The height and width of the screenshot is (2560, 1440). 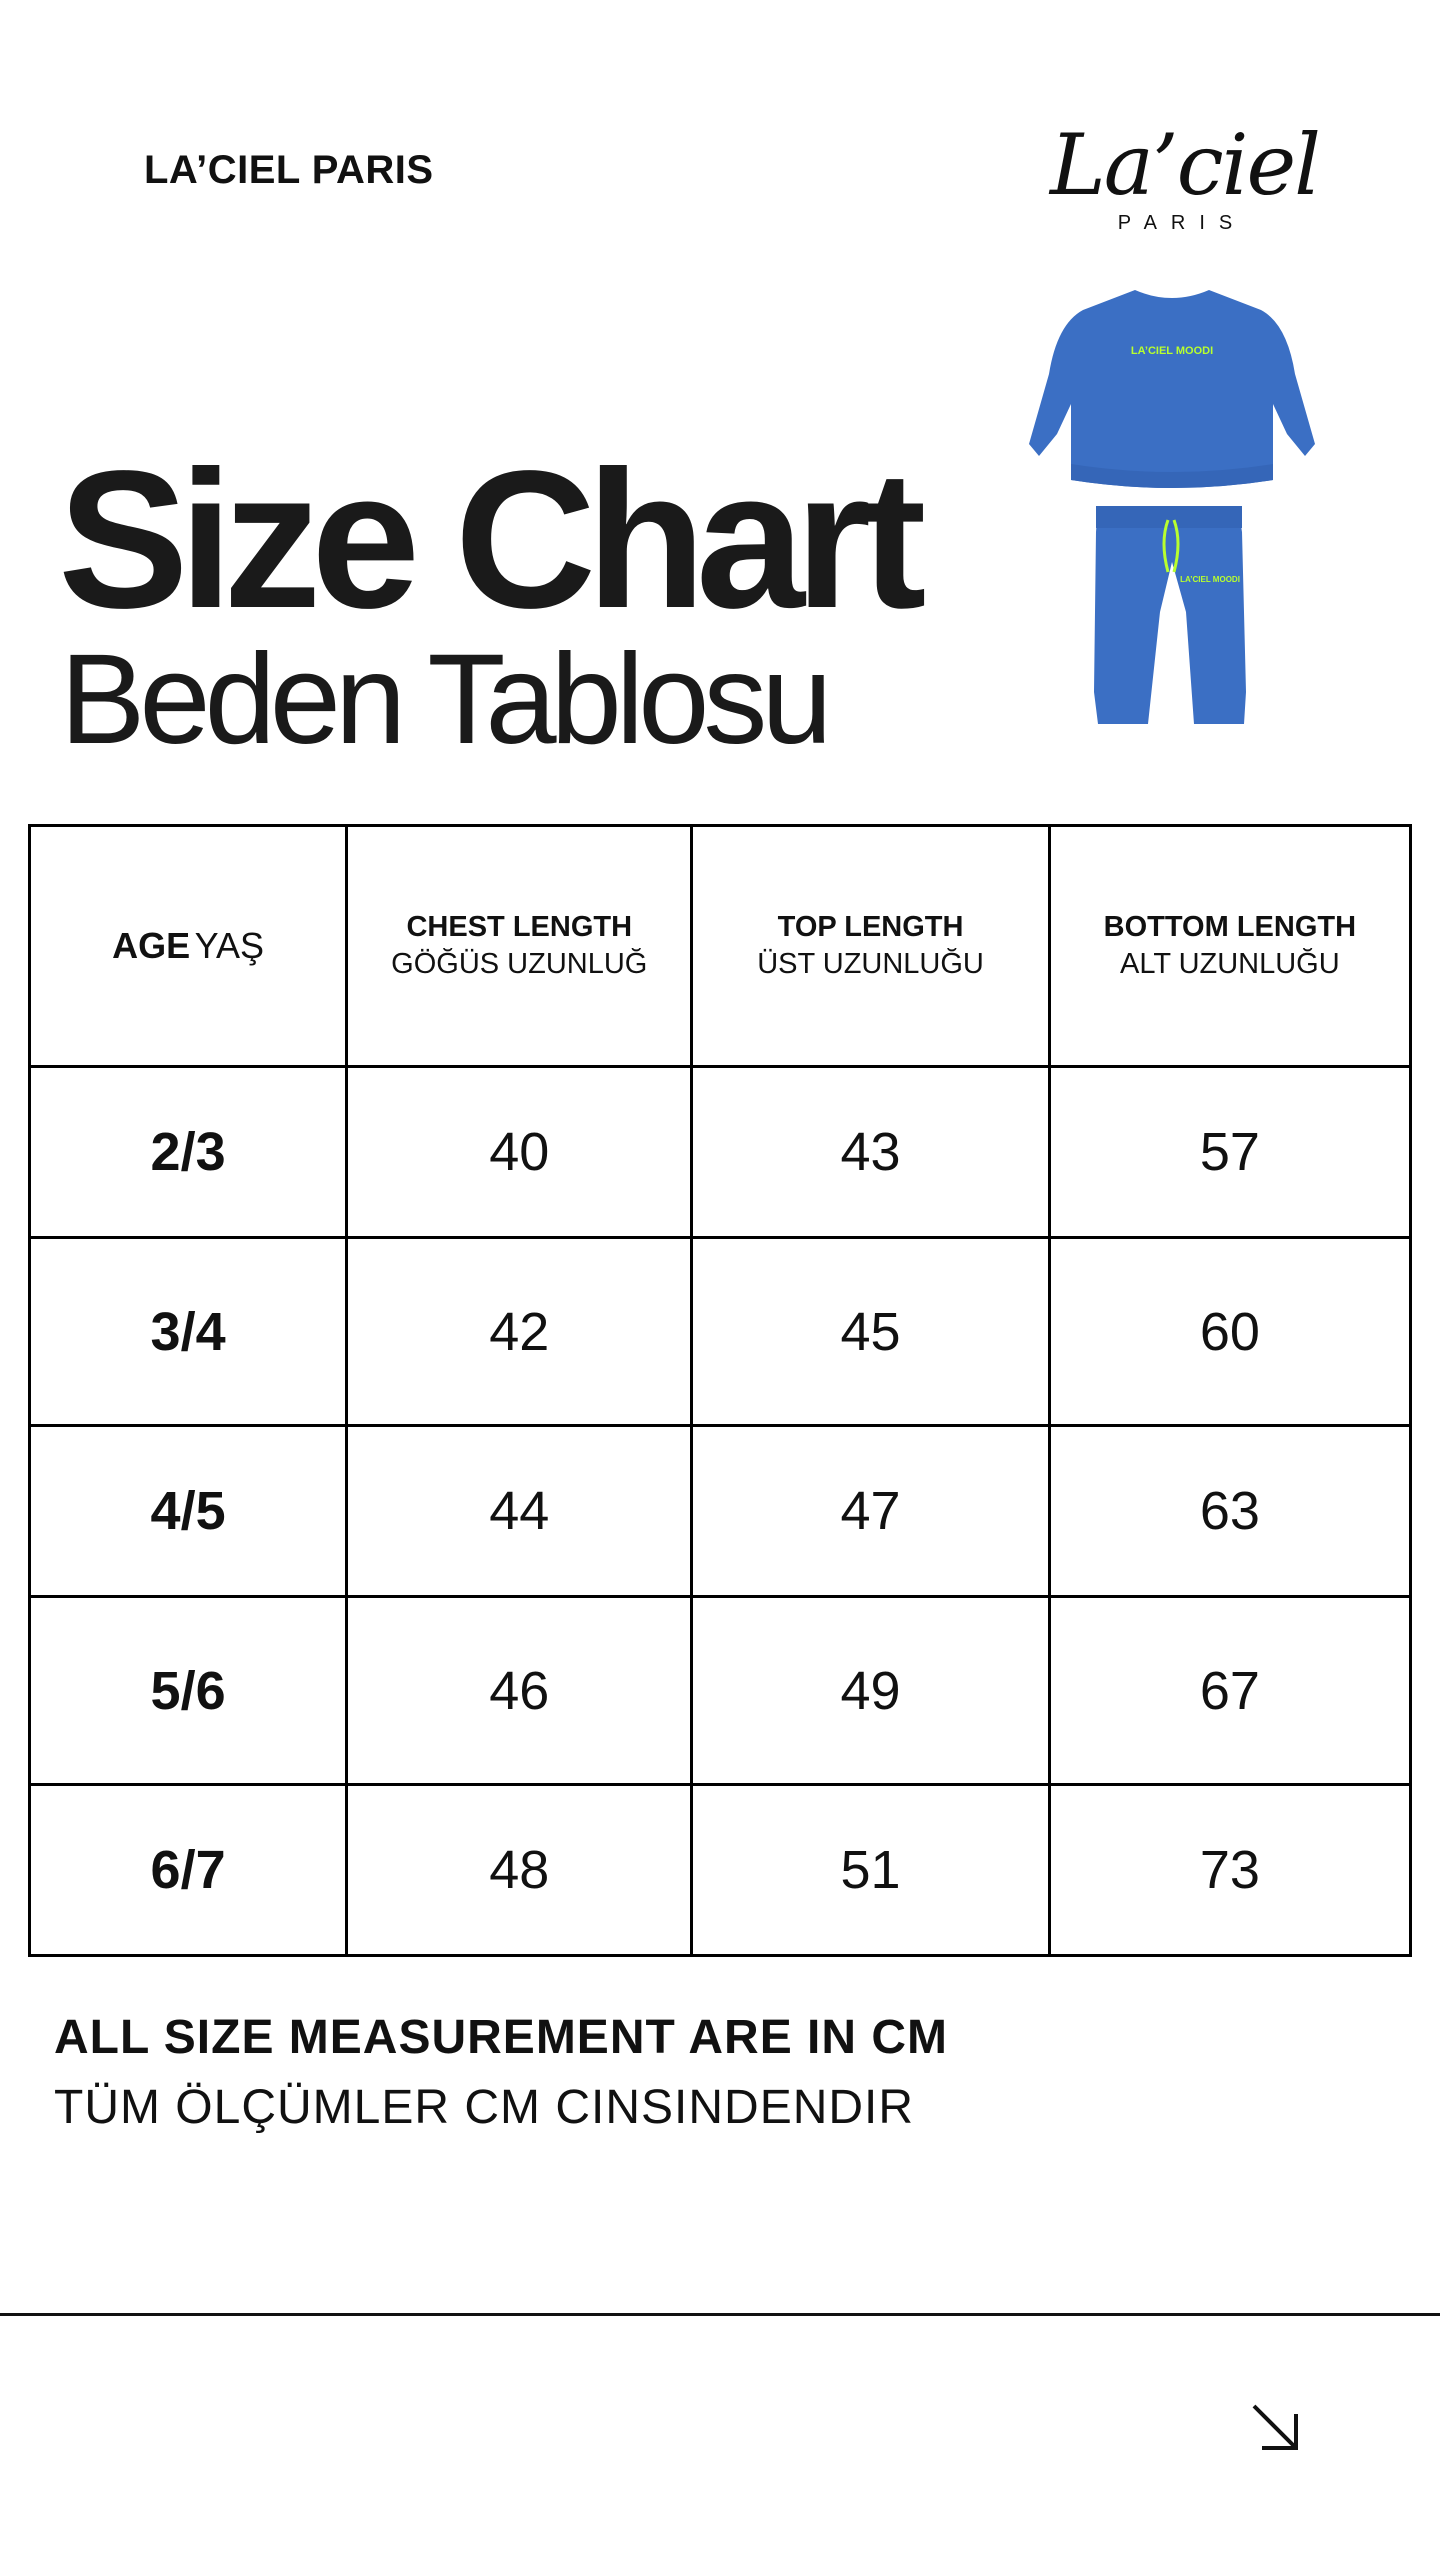 I want to click on header-regular: YAŞ, so click(x=229, y=945).